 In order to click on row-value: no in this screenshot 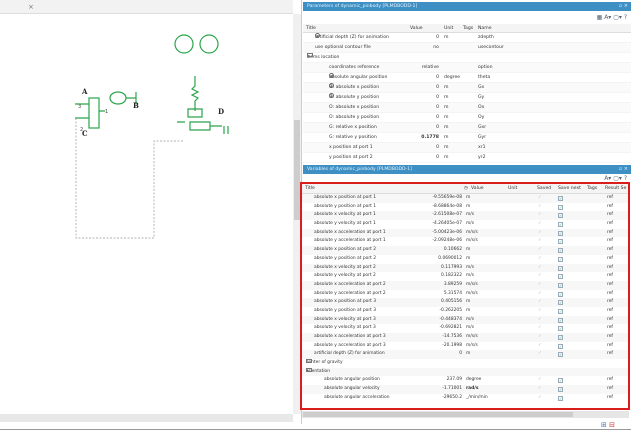, I will do `click(436, 47)`.